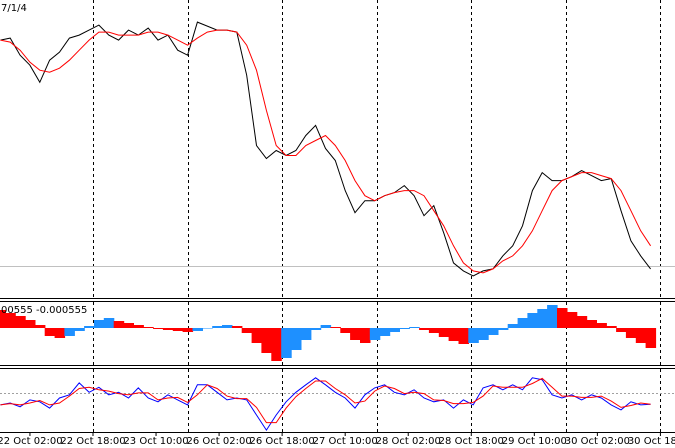 This screenshot has height=448, width=675. What do you see at coordinates (218, 441) in the screenshot?
I see `x-tick-label: 26 Oct 02:00` at bounding box center [218, 441].